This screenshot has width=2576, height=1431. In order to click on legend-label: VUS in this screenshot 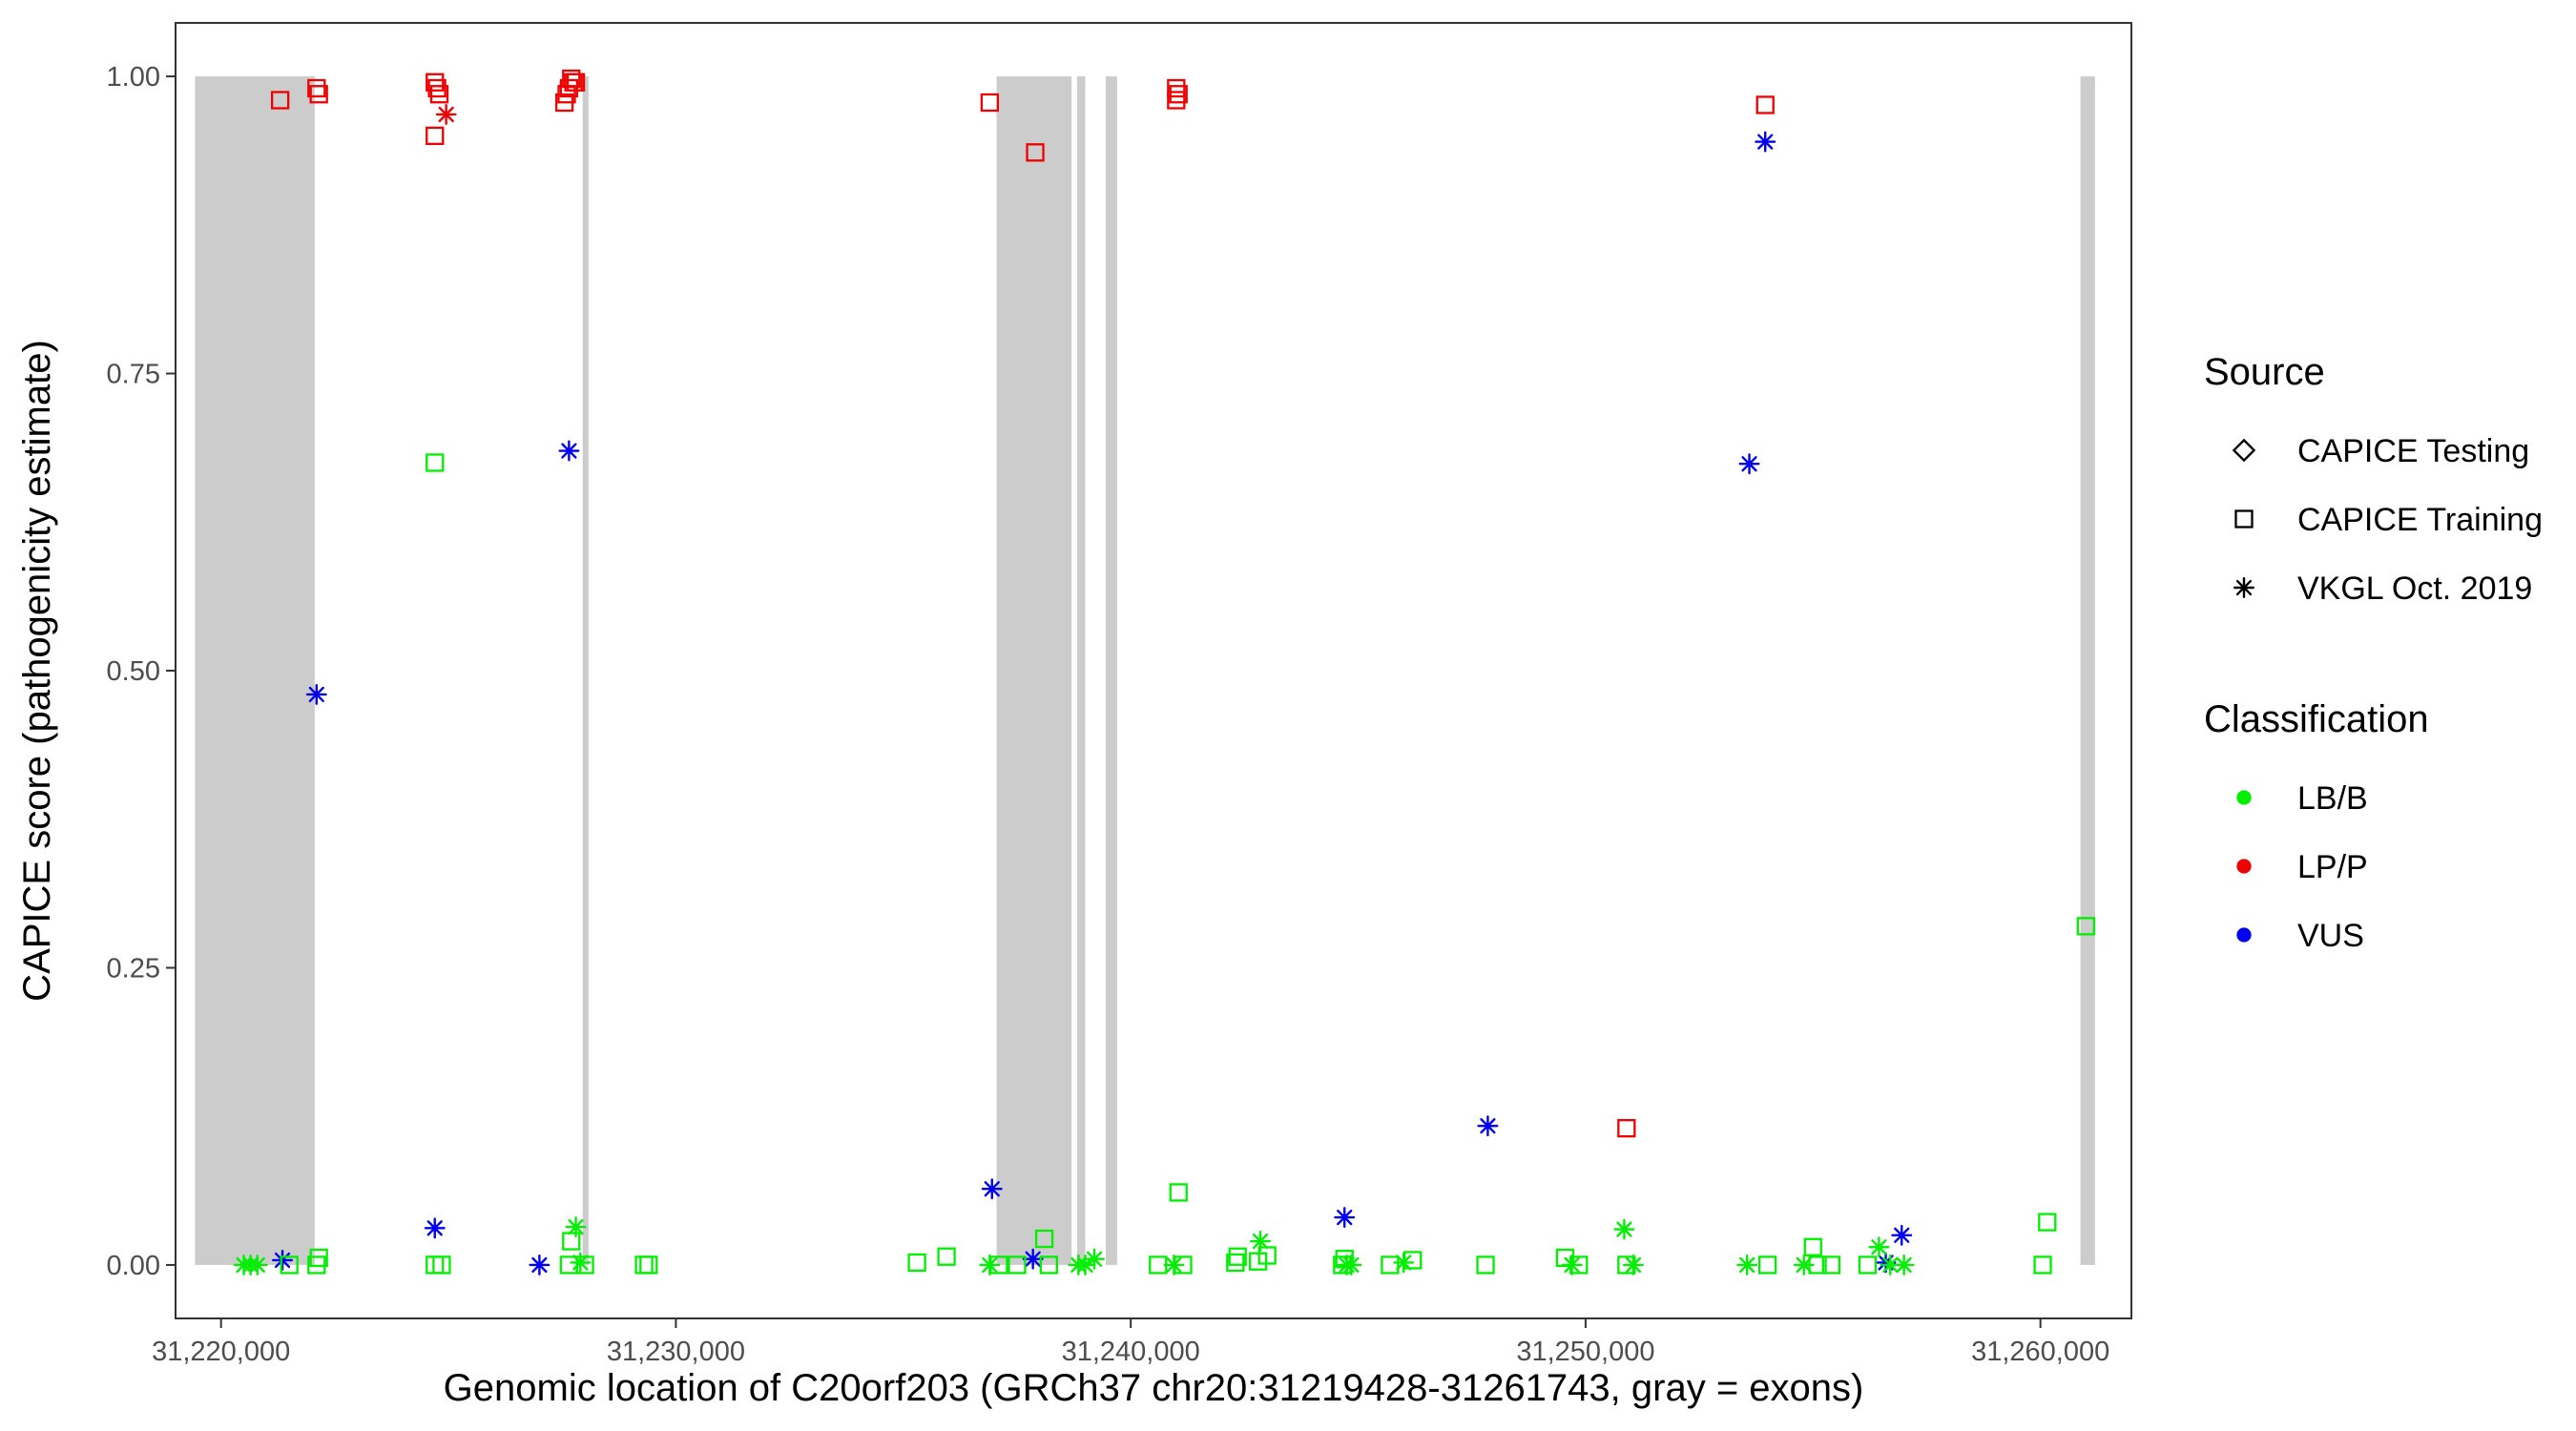, I will do `click(2330, 936)`.